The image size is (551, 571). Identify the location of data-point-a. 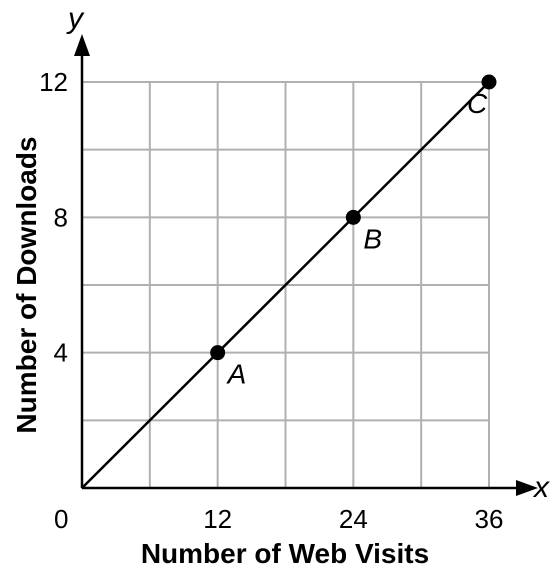
(218, 353).